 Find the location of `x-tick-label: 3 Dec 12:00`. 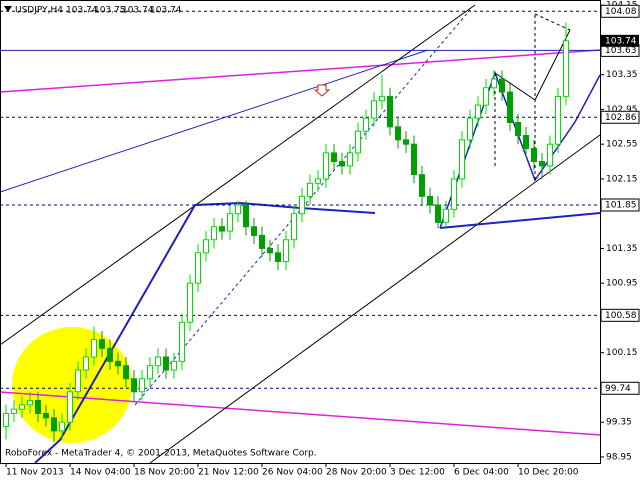

x-tick-label: 3 Dec 12:00 is located at coordinates (417, 473).